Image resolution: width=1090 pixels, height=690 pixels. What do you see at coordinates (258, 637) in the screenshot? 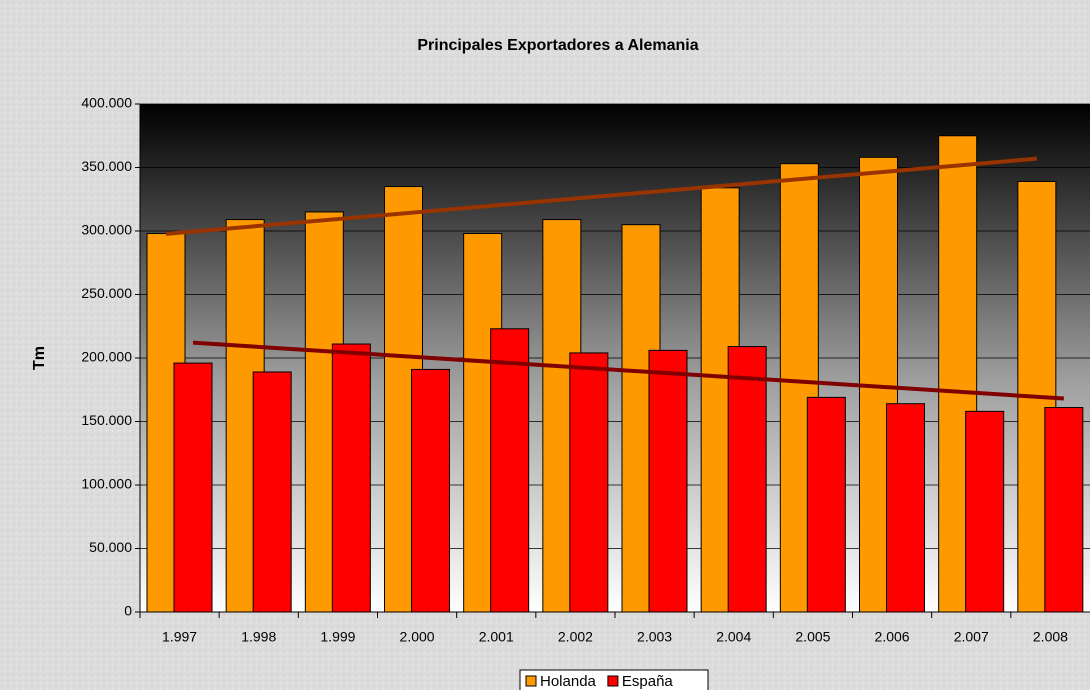
I see `x-tick-label: 1.998` at bounding box center [258, 637].